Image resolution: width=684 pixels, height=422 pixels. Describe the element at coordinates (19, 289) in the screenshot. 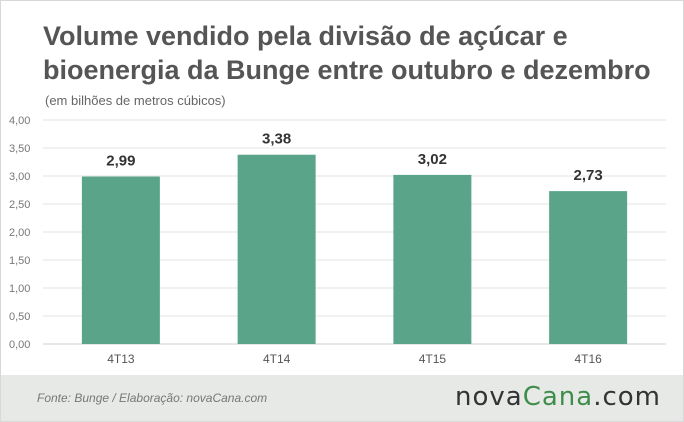

I see `y-tick-label: 1,00` at that location.